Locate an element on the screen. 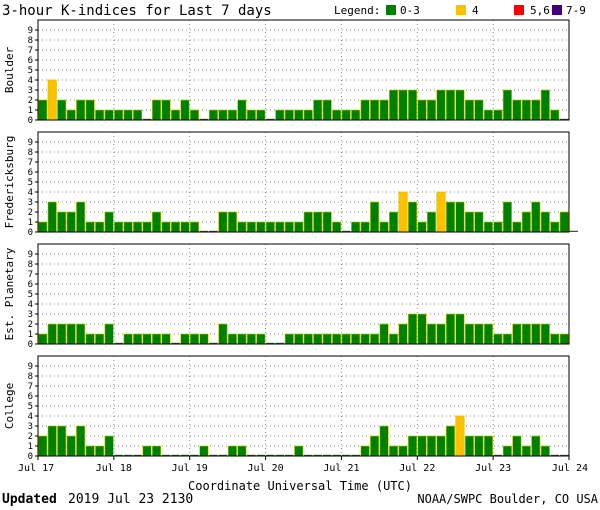 This screenshot has height=510, width=600. y-tick-label: 0 is located at coordinates (30, 121).